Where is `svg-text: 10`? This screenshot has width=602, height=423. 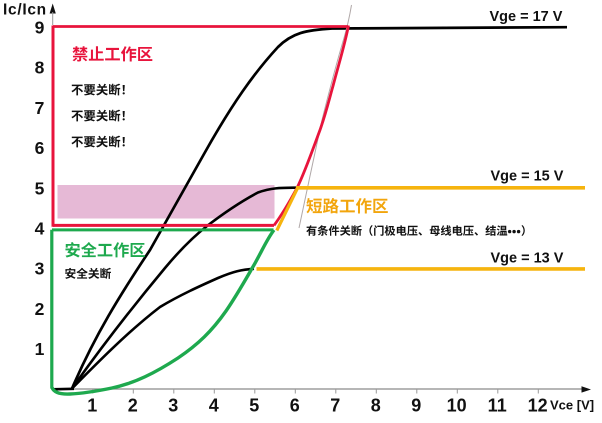
svg-text: 10 is located at coordinates (457, 405).